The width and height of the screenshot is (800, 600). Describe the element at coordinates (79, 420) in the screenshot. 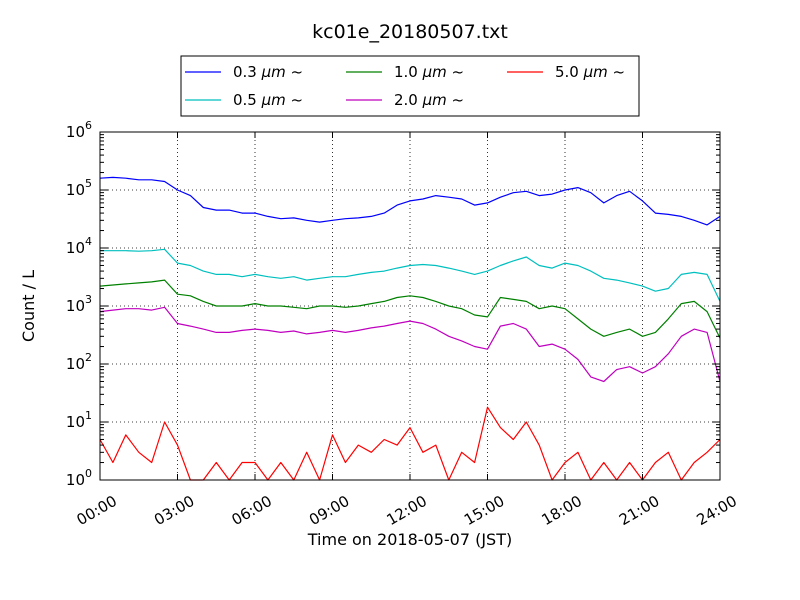

I see `y-tick-label: 10¹` at that location.